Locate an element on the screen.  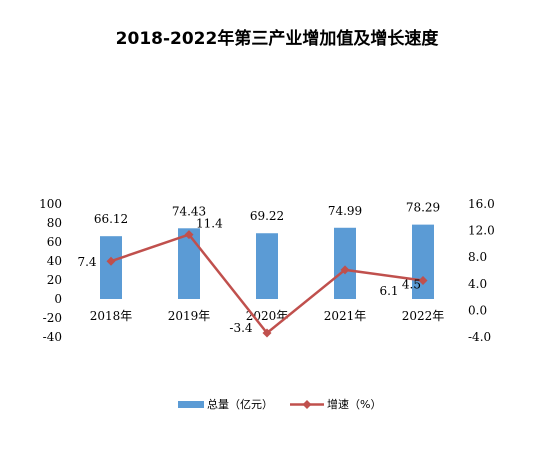
bar-value-label: 66.12 is located at coordinates (111, 219).